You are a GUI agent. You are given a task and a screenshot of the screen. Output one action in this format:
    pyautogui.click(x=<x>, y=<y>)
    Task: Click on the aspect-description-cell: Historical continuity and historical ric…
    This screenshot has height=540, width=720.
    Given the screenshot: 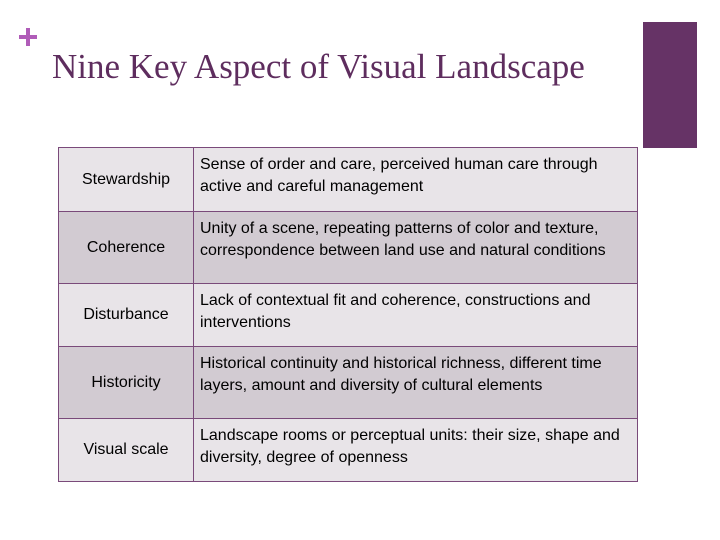 What is the action you would take?
    pyautogui.click(x=415, y=382)
    